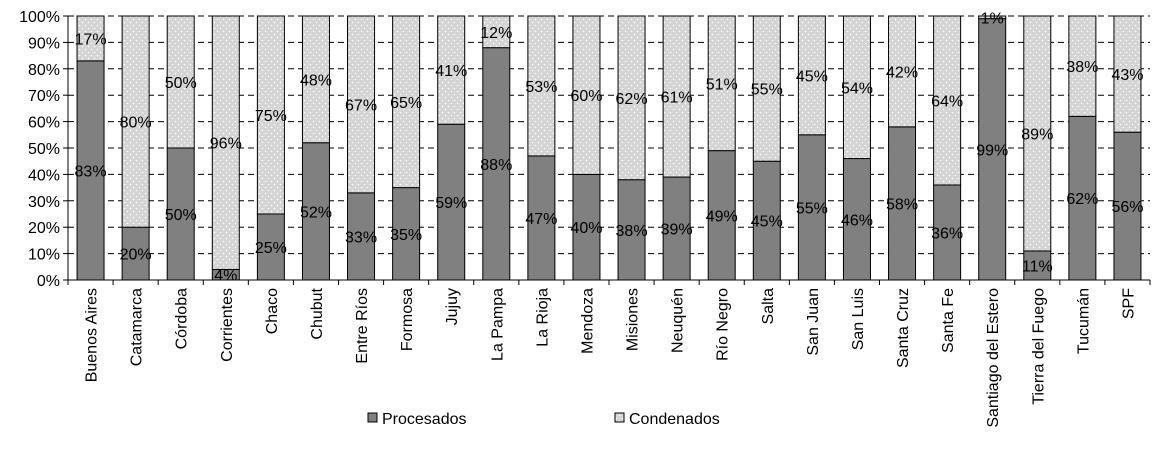 The height and width of the screenshot is (451, 1152). I want to click on data-label-procesados: 38%, so click(632, 231).